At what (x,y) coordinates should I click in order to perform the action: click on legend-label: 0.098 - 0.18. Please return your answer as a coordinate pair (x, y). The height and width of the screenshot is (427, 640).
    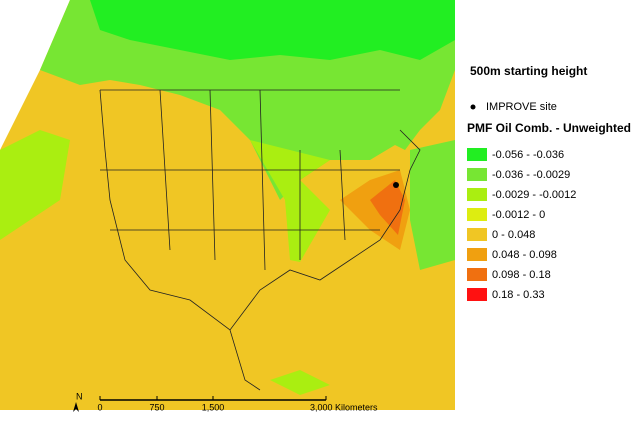
    Looking at the image, I should click on (521, 275).